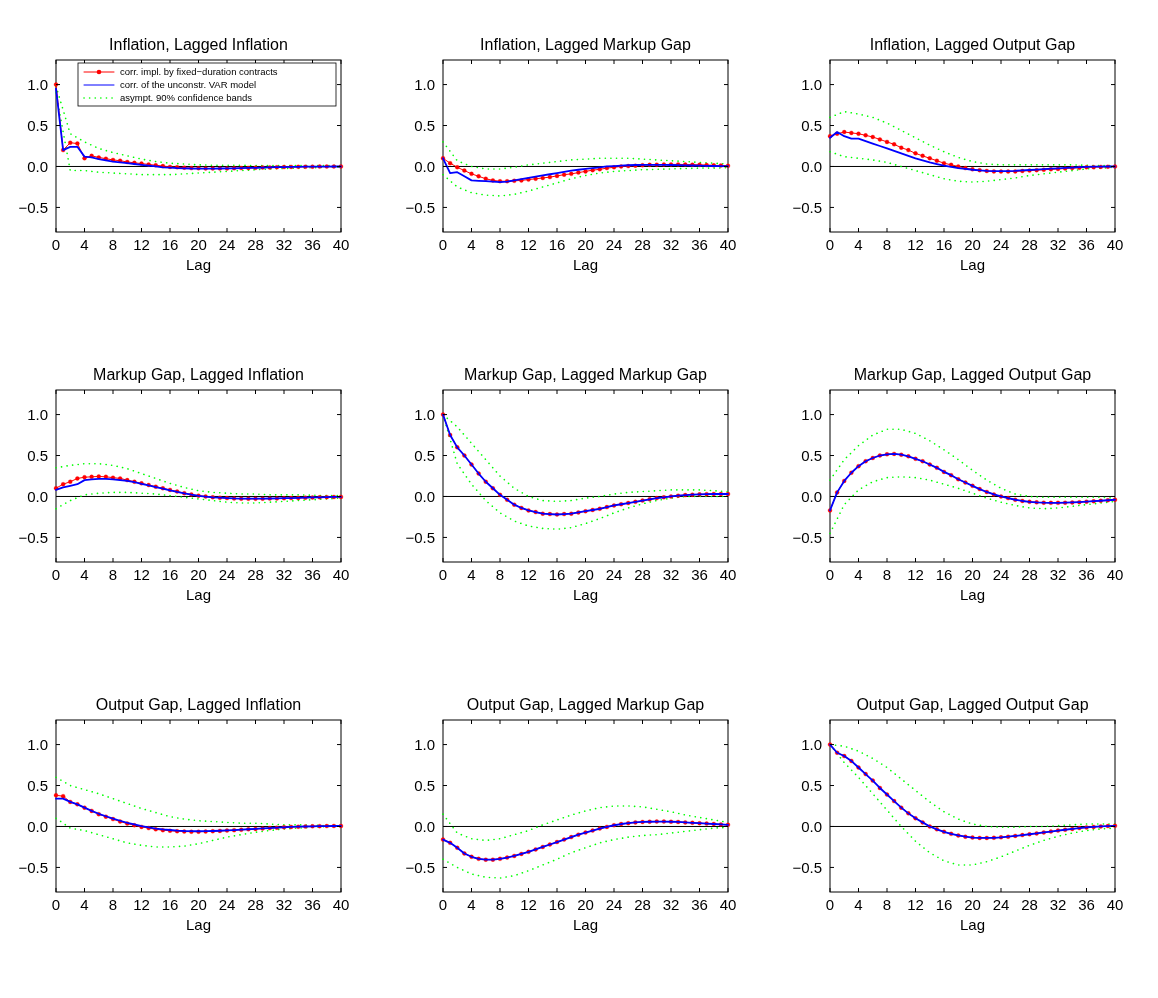 This screenshot has width=1158, height=998. What do you see at coordinates (199, 72) in the screenshot?
I see `legend-label: corr. impl. by fixed−duration contracts` at bounding box center [199, 72].